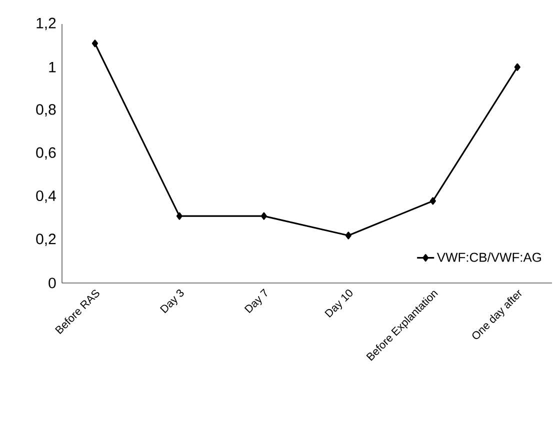 This screenshot has width=556, height=434. What do you see at coordinates (497, 315) in the screenshot?
I see `x-tick-label: One day after` at bounding box center [497, 315].